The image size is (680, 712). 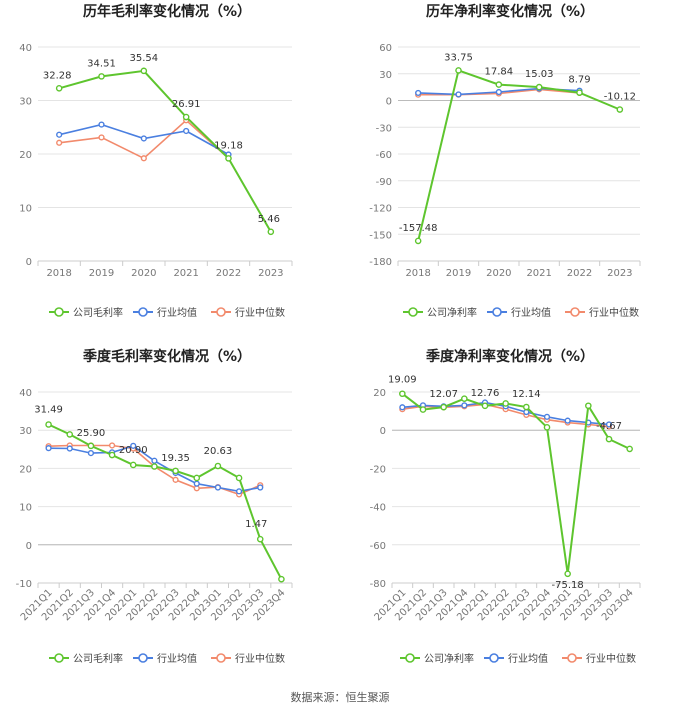 What do you see at coordinates (143, 273) in the screenshot?
I see `x-tick-label: 2020` at bounding box center [143, 273].